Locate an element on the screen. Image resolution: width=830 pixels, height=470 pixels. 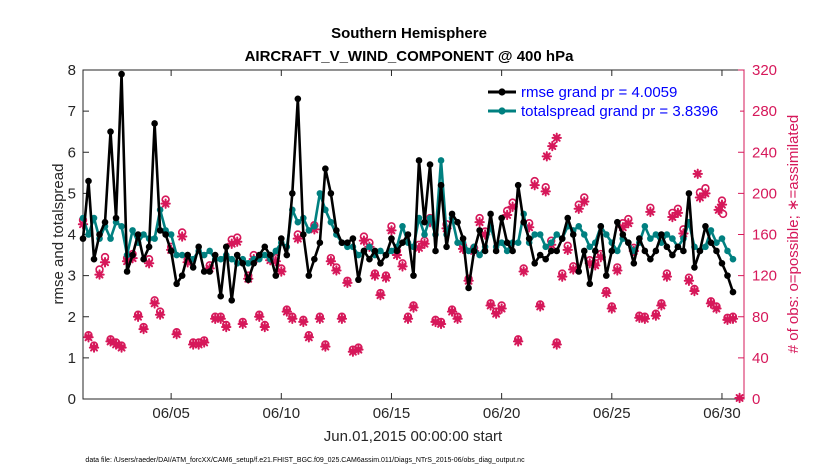
legend-rmse-label: rmse grand pr = 4.0059 is located at coordinates (599, 92).